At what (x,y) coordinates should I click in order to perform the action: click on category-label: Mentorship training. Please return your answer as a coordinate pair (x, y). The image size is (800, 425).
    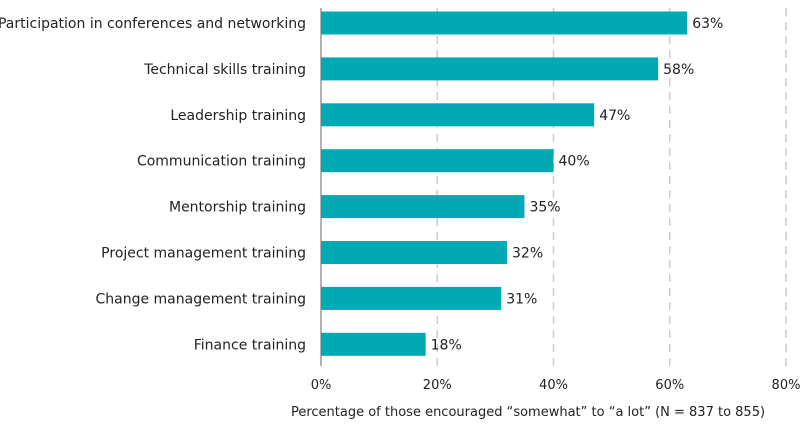
    Looking at the image, I should click on (237, 208).